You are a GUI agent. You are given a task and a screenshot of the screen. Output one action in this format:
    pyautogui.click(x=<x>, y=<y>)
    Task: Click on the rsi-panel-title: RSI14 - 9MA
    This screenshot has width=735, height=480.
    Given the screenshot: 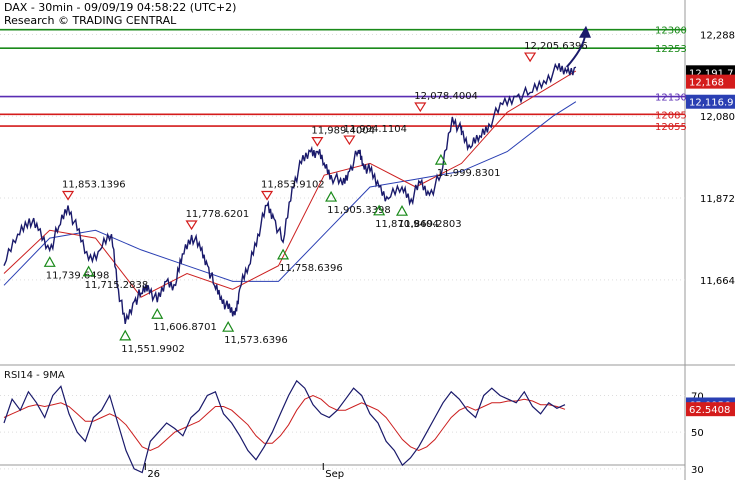 What is the action you would take?
    pyautogui.click(x=34, y=375)
    